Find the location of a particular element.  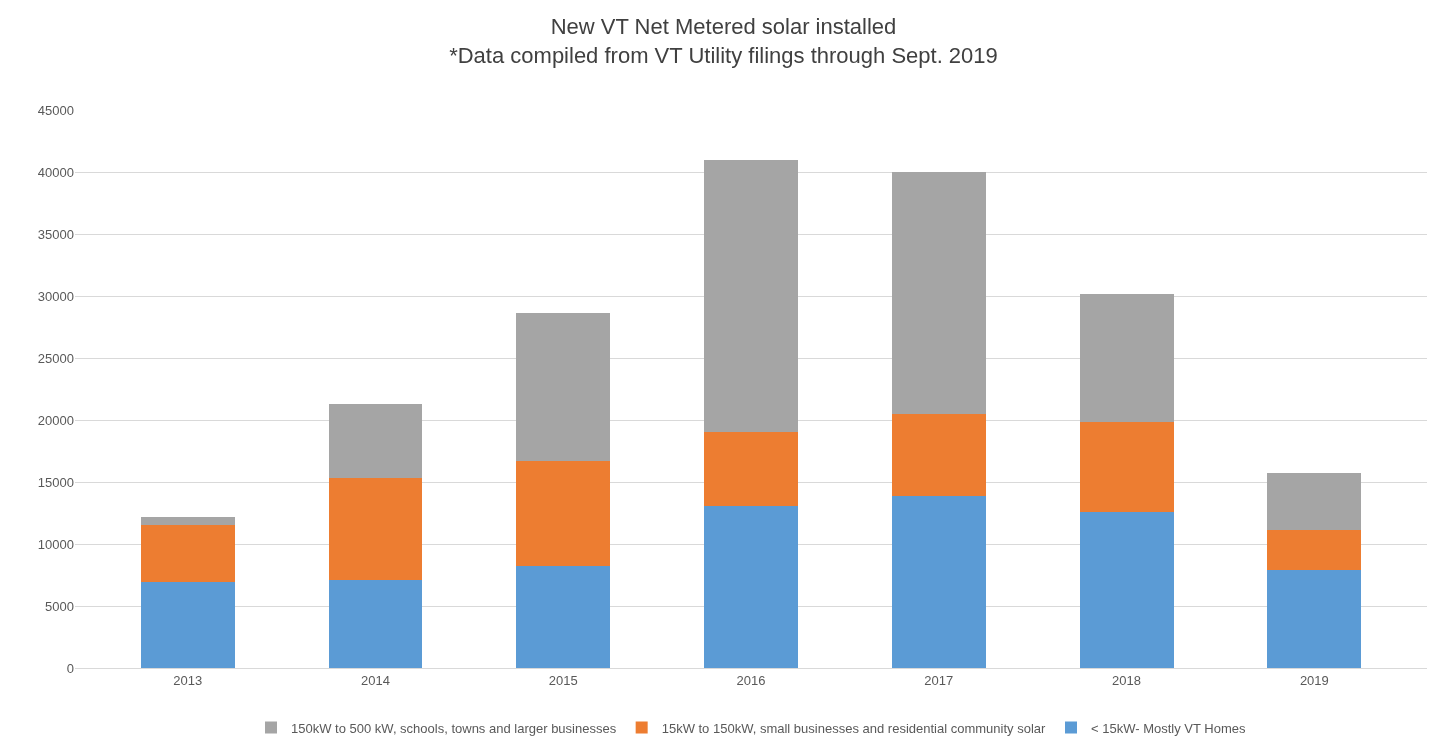

y-tick-label: 45000 is located at coordinates (55, 110).